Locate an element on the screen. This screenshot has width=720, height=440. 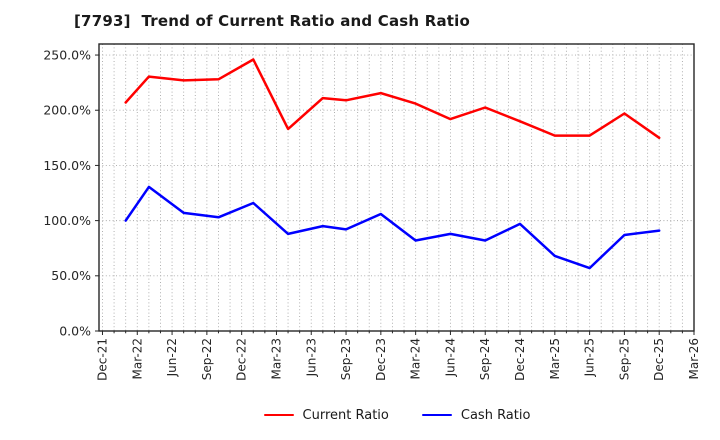
x-tick-label: Mar-26 is located at coordinates (694, 358).